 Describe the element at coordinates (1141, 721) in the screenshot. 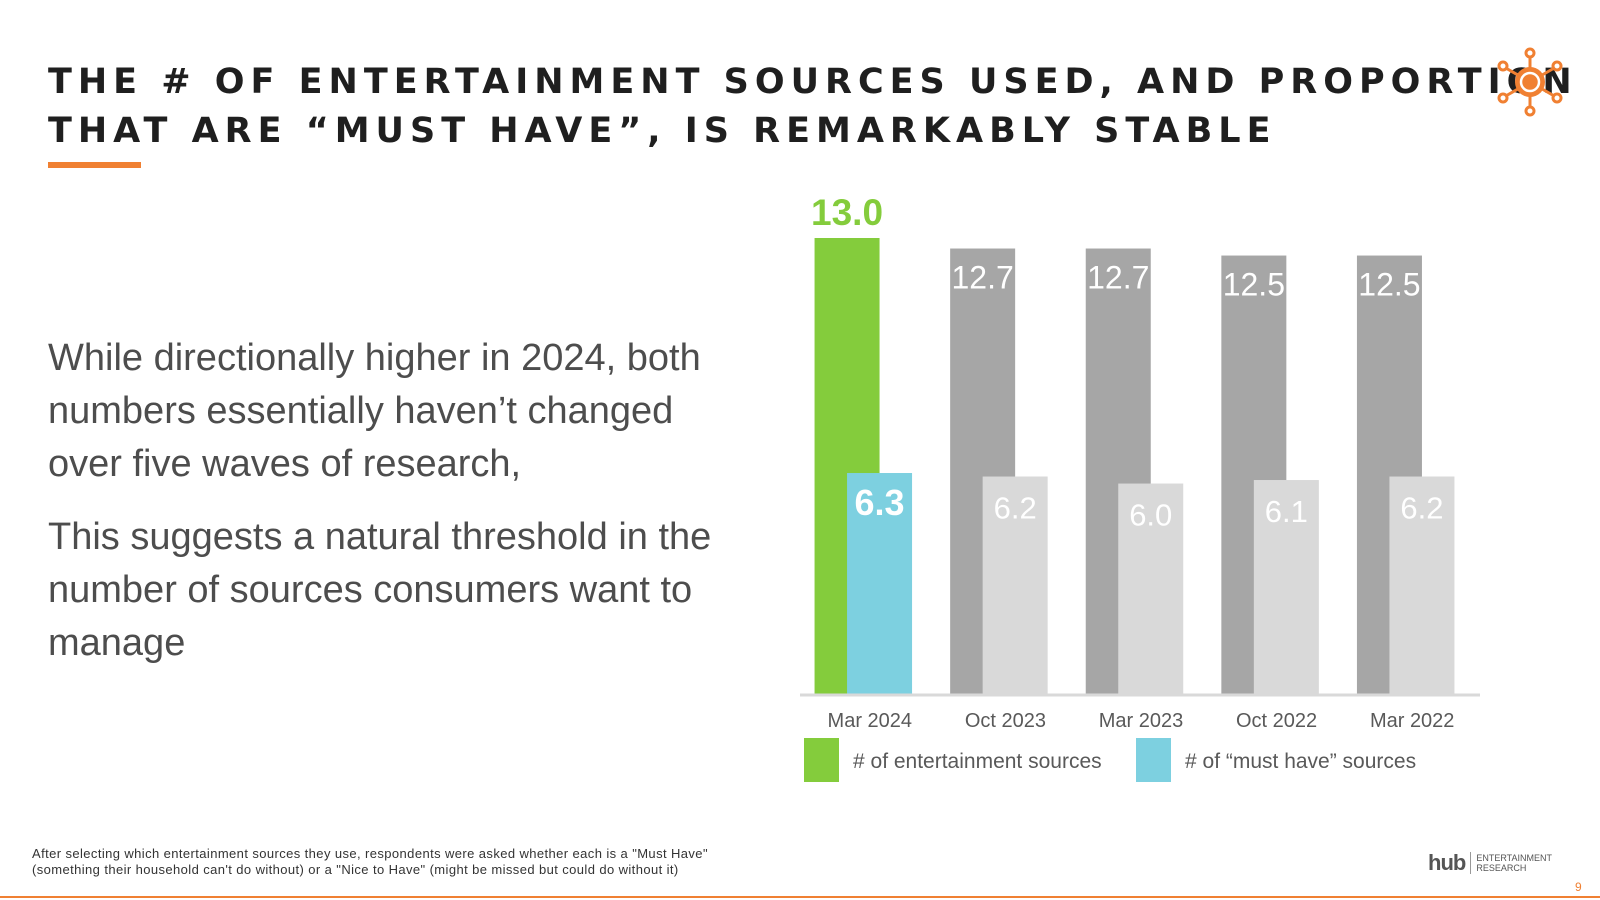

I see `x-tick-label: Mar 2023` at that location.